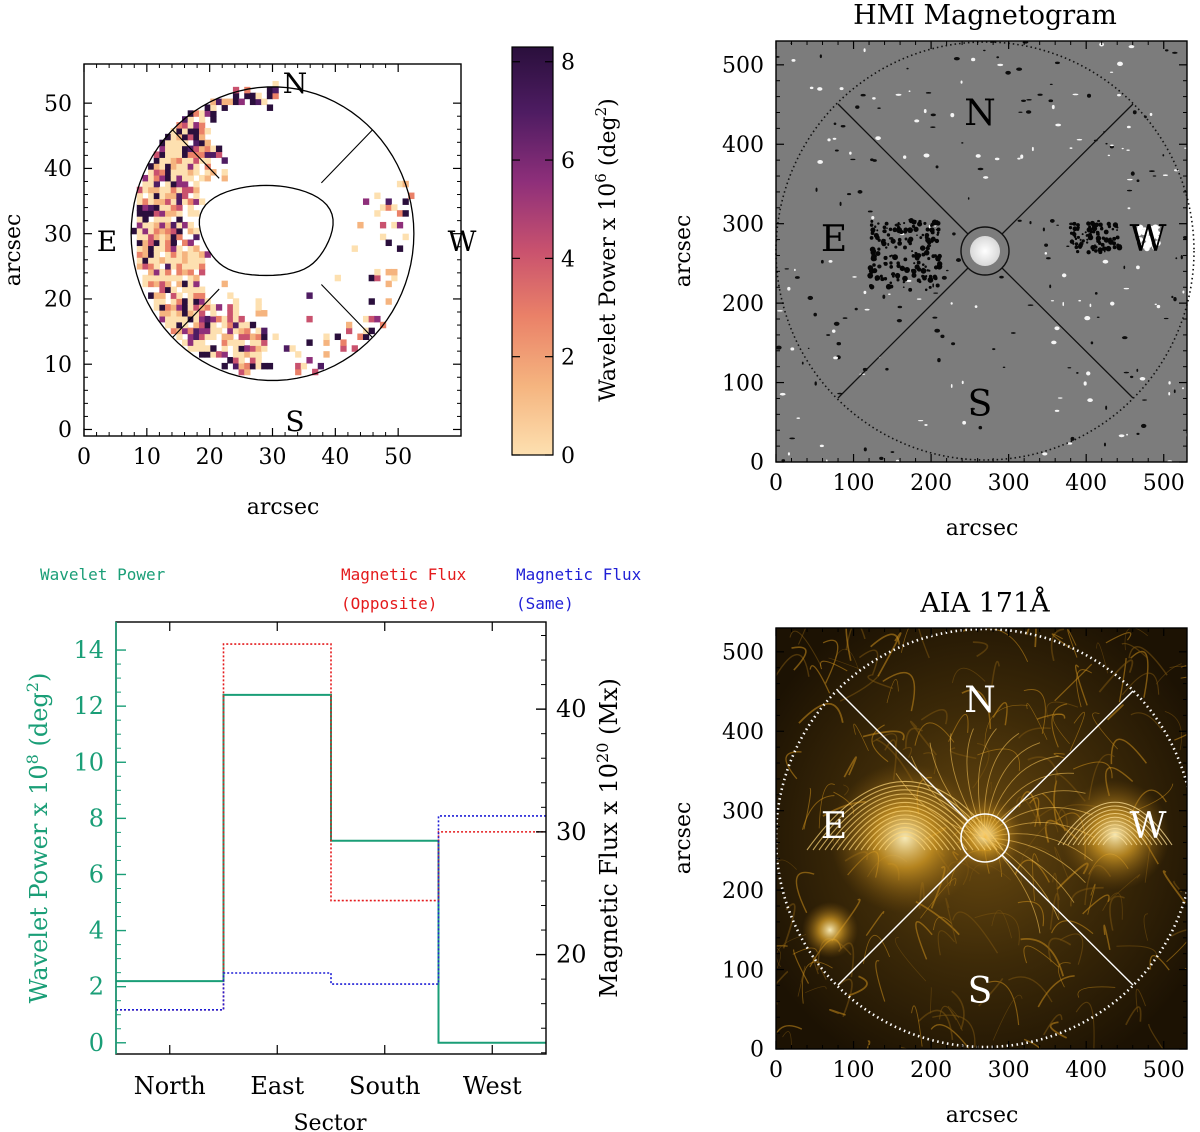 This screenshot has height=1132, width=1200. I want to click on aia-xlabel: arcsec, so click(982, 1115).